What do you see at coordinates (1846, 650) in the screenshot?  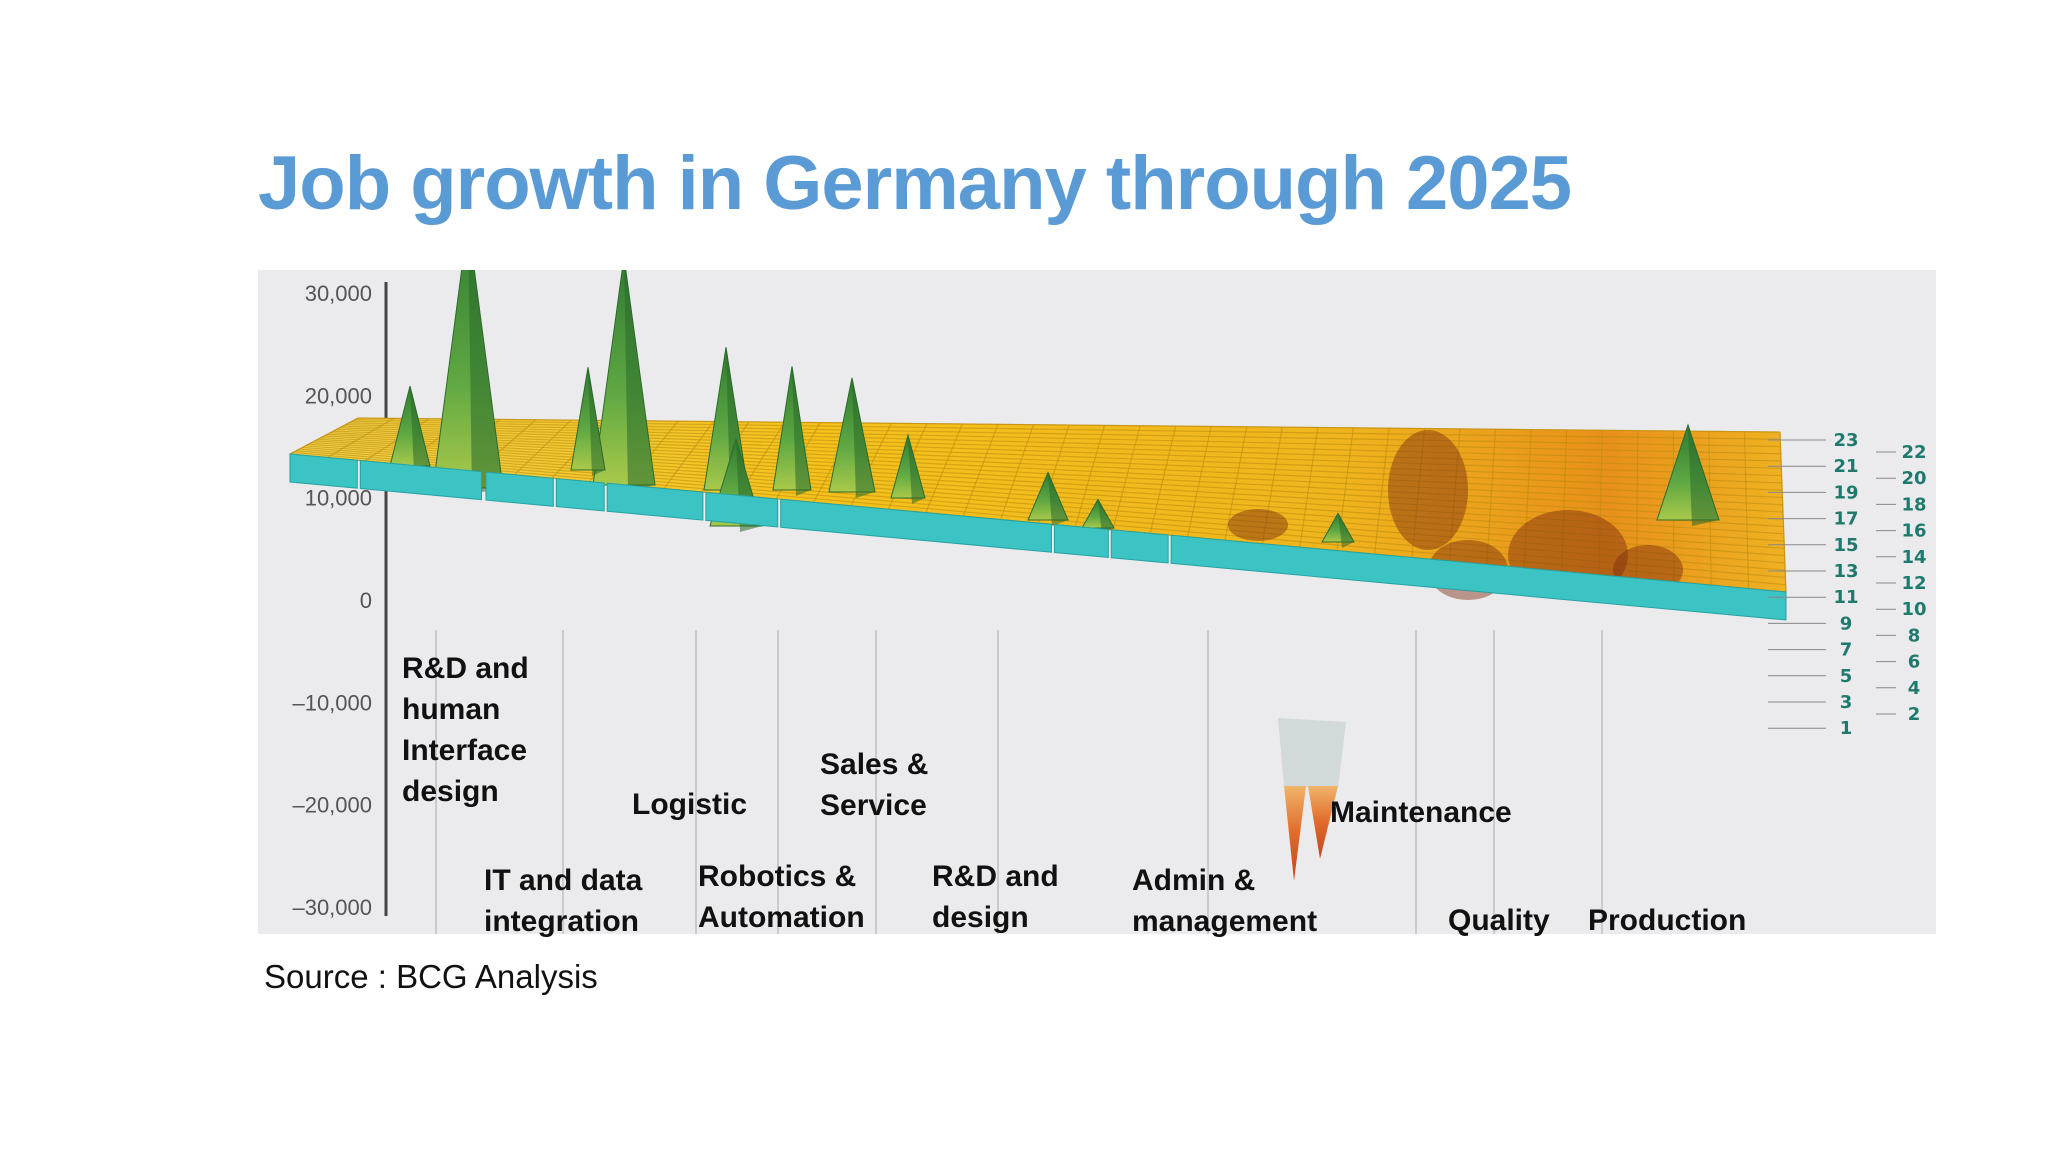 I see `depth-tick-label: 7` at bounding box center [1846, 650].